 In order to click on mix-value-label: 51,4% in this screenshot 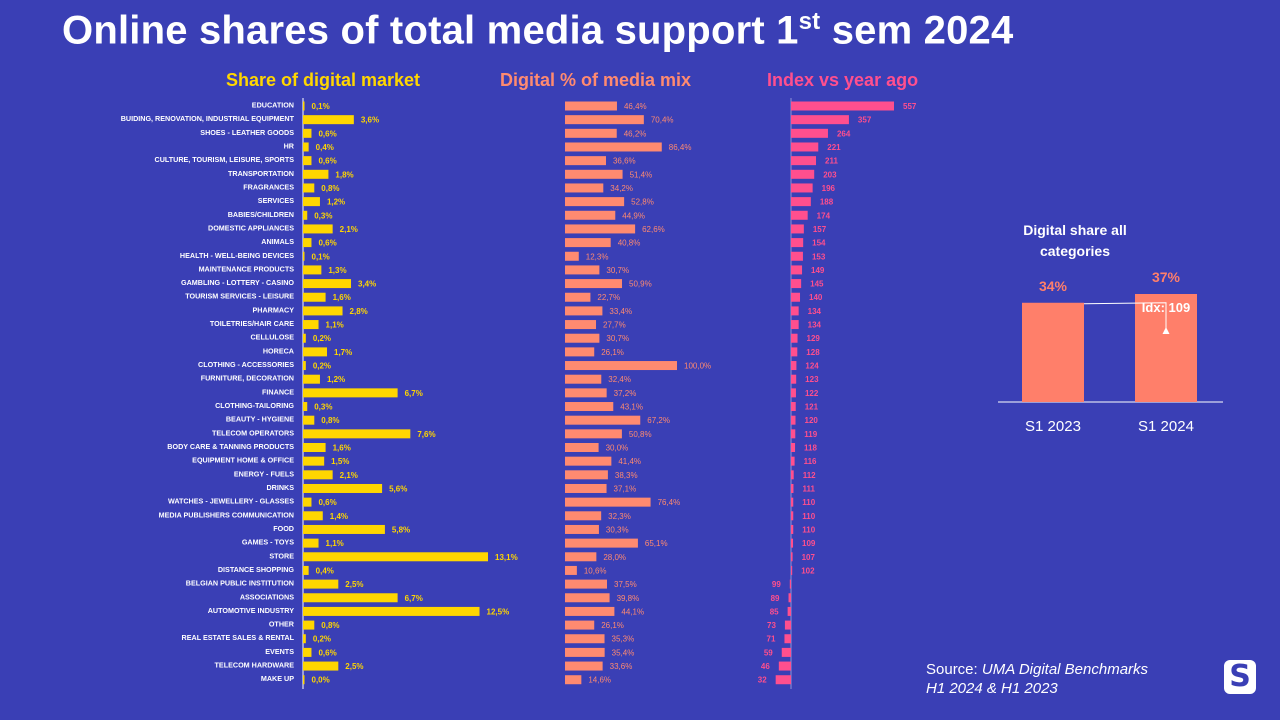, I will do `click(641, 174)`.